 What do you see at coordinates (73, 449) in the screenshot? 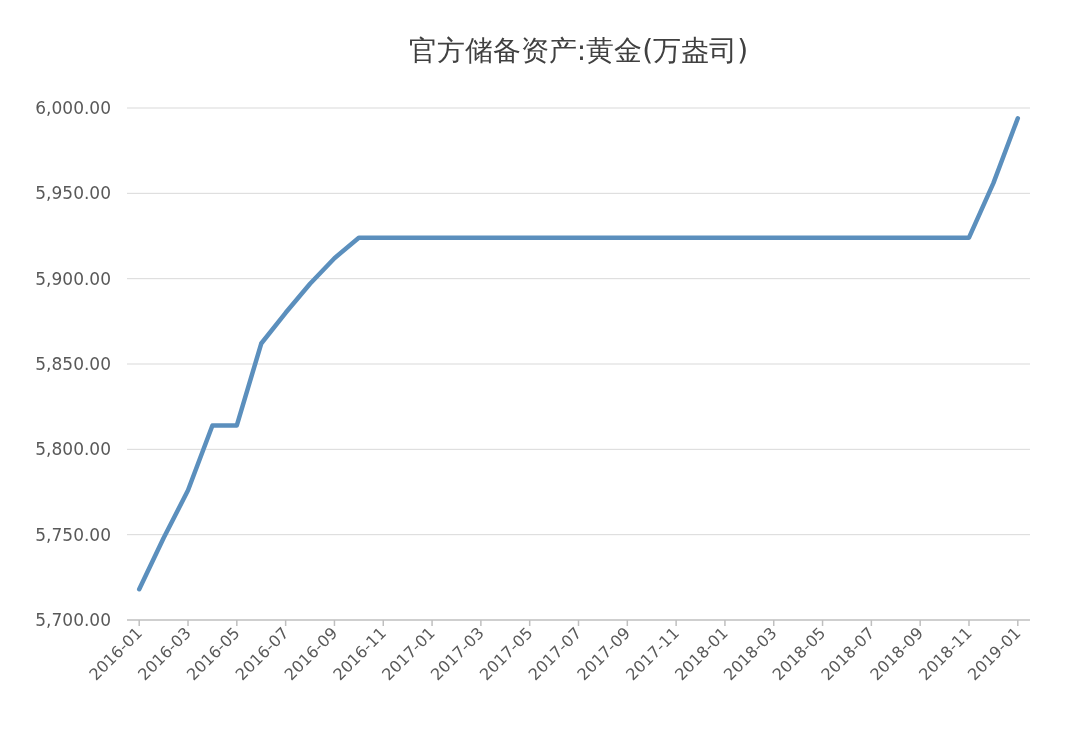
I see `y-tick-label: 5,800.00` at bounding box center [73, 449].